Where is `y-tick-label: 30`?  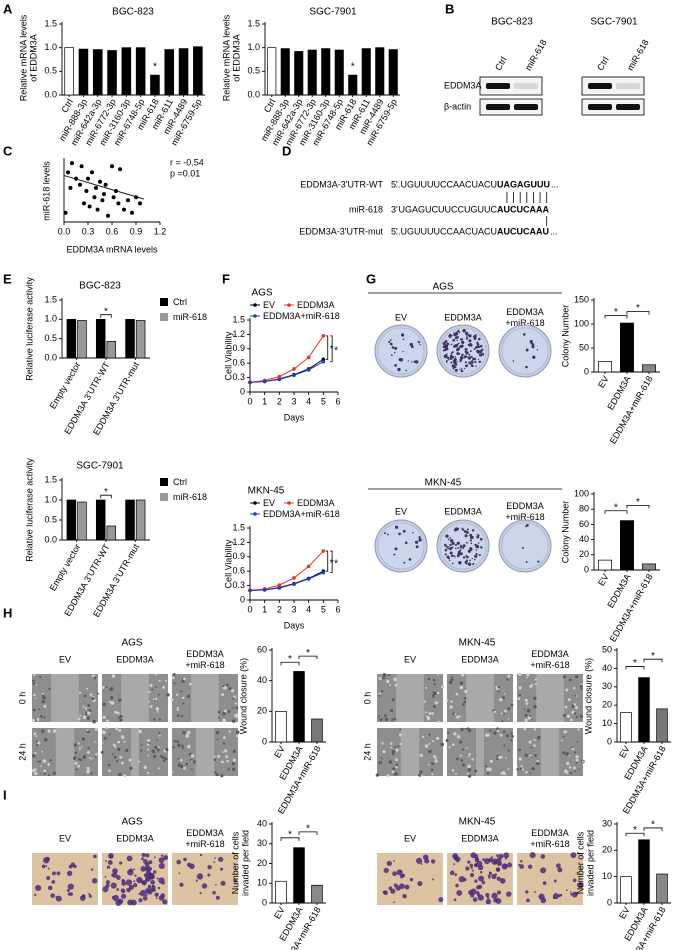 y-tick-label: 30 is located at coordinates (607, 686).